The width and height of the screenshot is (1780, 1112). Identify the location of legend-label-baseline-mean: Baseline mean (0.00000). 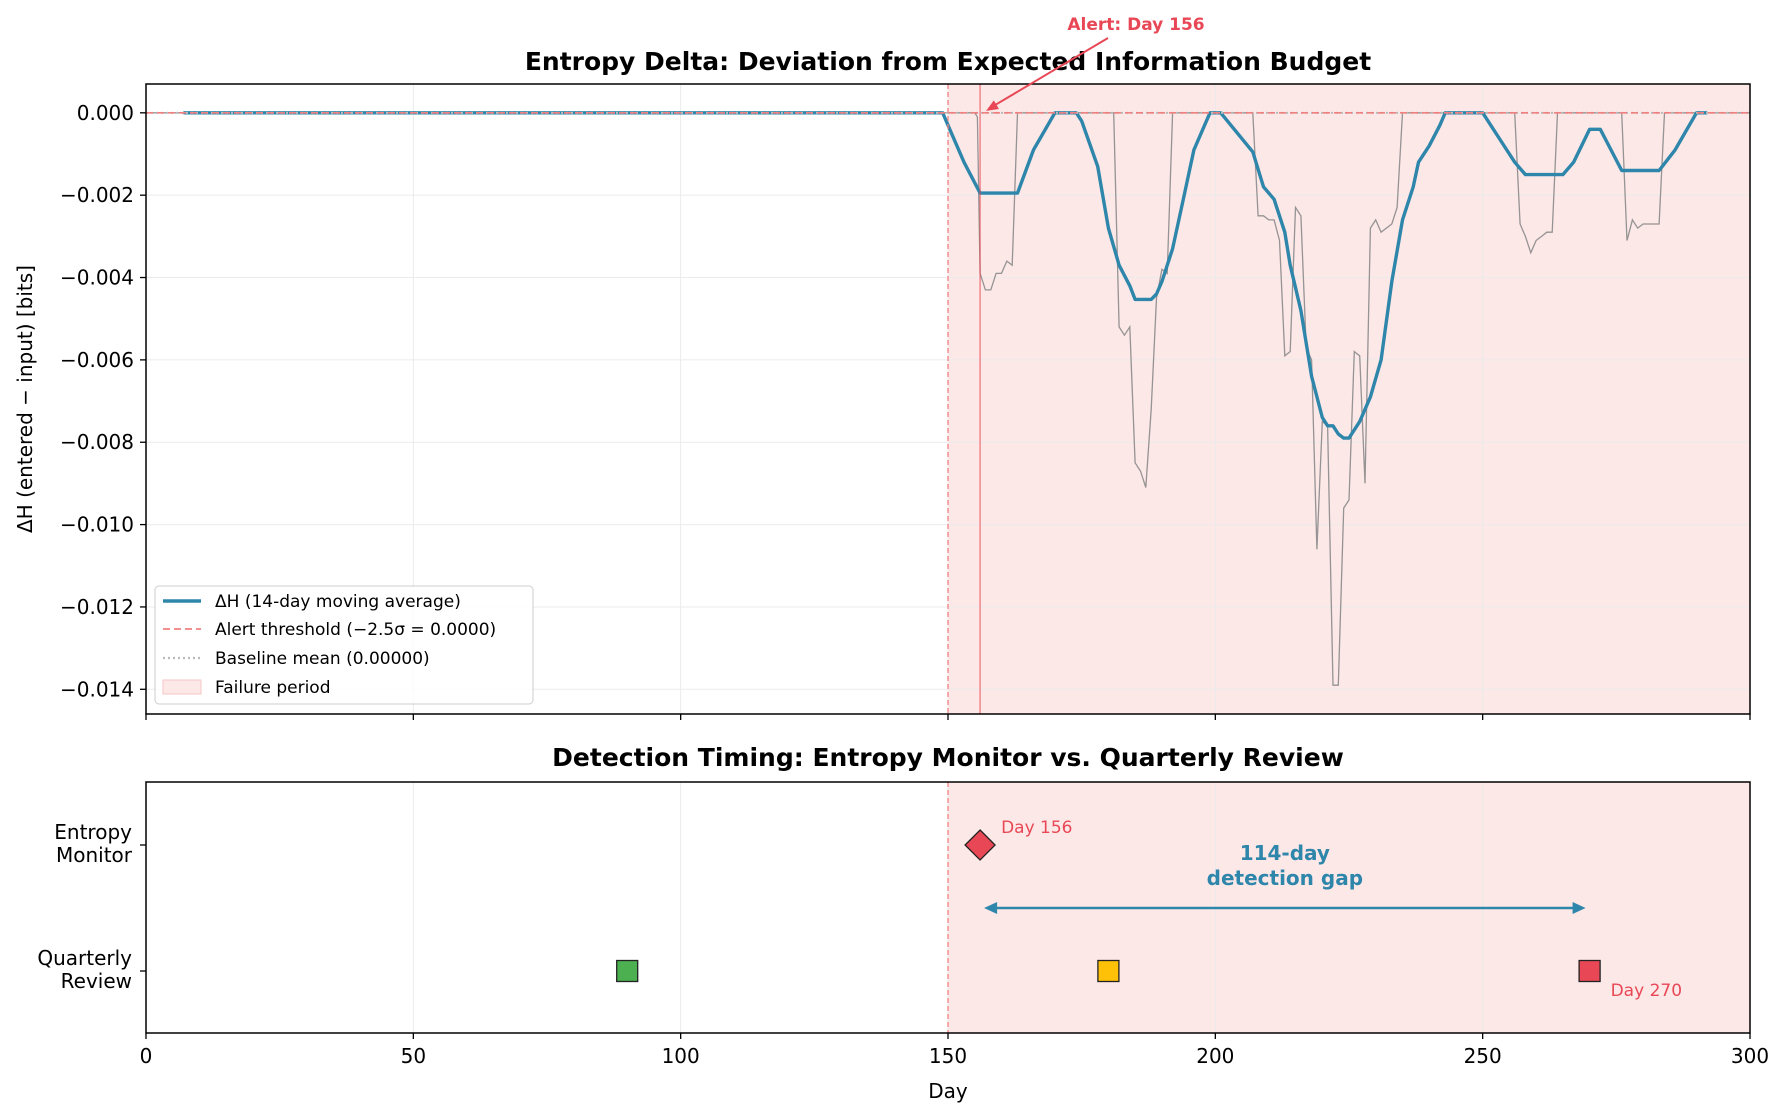
(322, 659).